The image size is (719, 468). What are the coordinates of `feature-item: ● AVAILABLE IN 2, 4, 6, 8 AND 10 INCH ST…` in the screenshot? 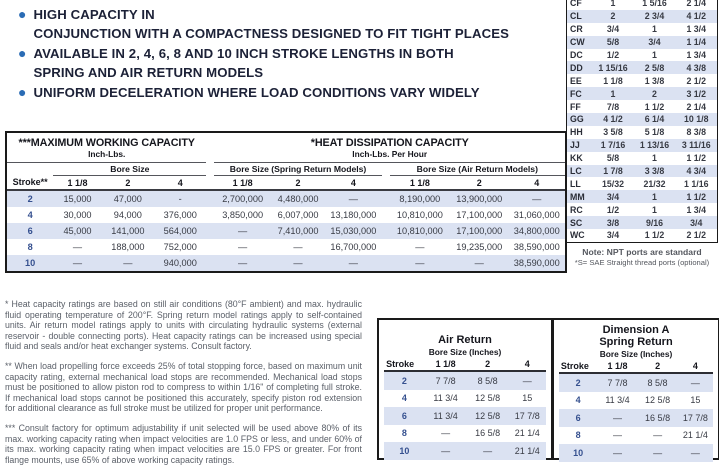 It's located at (292, 63).